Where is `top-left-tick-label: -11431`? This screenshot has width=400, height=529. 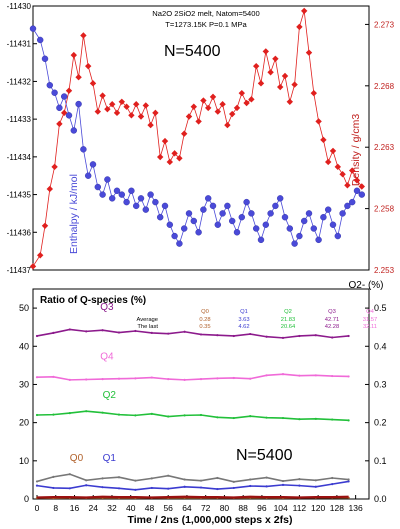
top-left-tick-label: -11431 is located at coordinates (19, 44).